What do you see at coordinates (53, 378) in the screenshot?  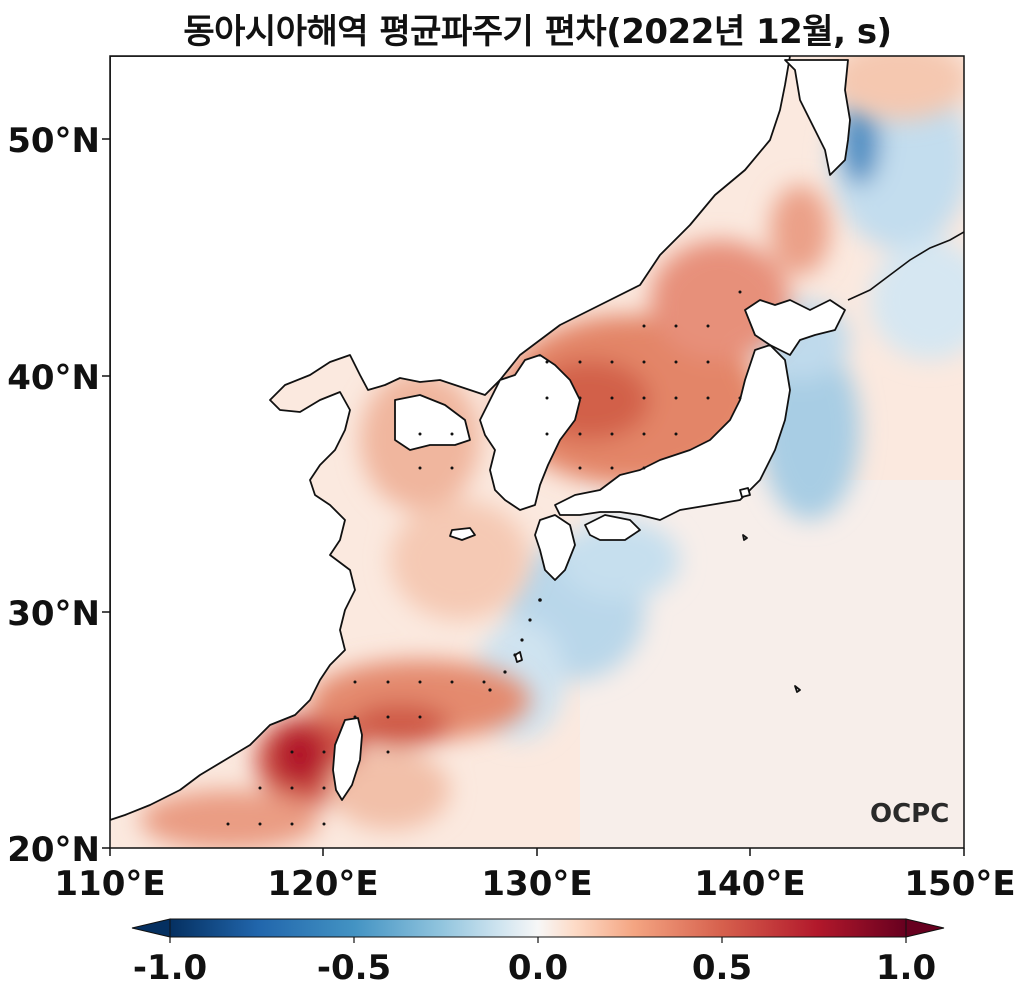 I see `y-tick-label: 40°N` at bounding box center [53, 378].